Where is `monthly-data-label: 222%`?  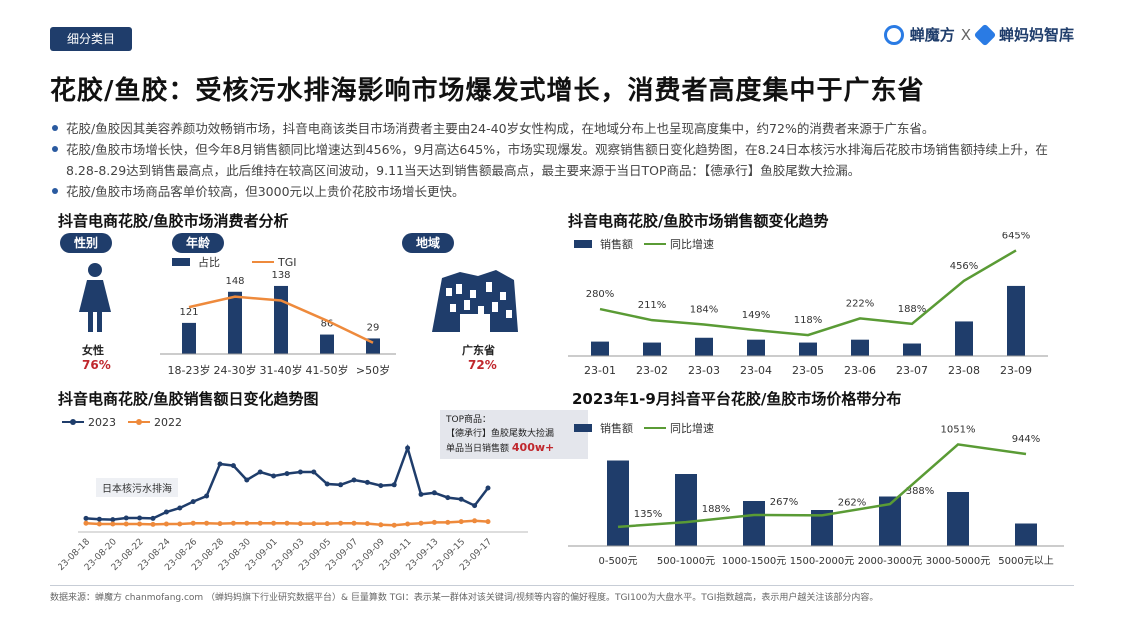 monthly-data-label: 222% is located at coordinates (860, 303).